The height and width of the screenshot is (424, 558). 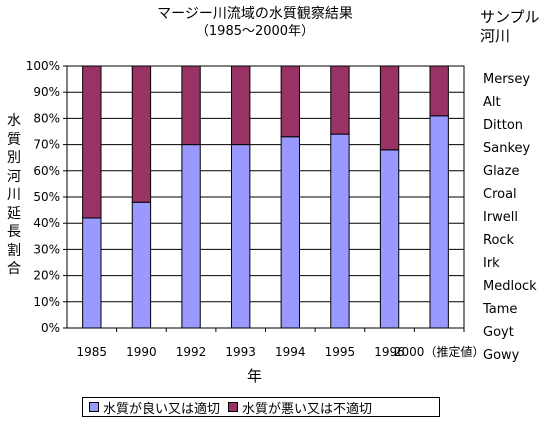 I want to click on sample-rivers-heading: サンプル 河川, so click(x=510, y=27).